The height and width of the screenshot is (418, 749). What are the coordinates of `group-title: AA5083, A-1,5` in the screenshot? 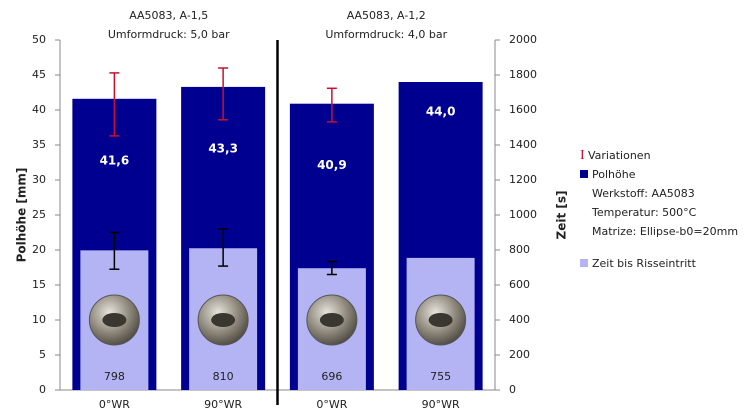 It's located at (168, 15).